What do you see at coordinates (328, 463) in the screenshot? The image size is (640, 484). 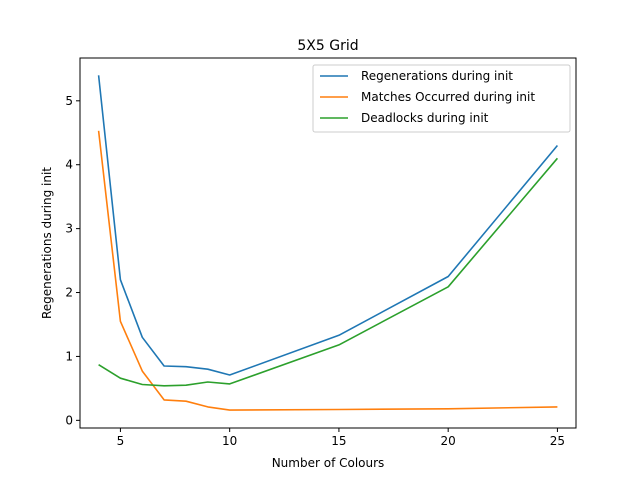 I see `x-axis-label: Number of Colours` at bounding box center [328, 463].